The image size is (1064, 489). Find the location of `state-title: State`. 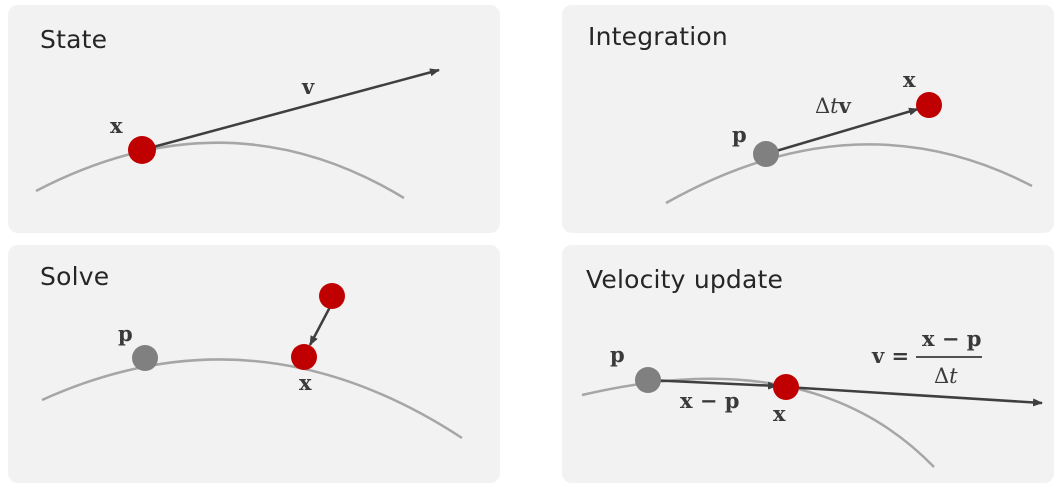

state-title: State is located at coordinates (74, 39).